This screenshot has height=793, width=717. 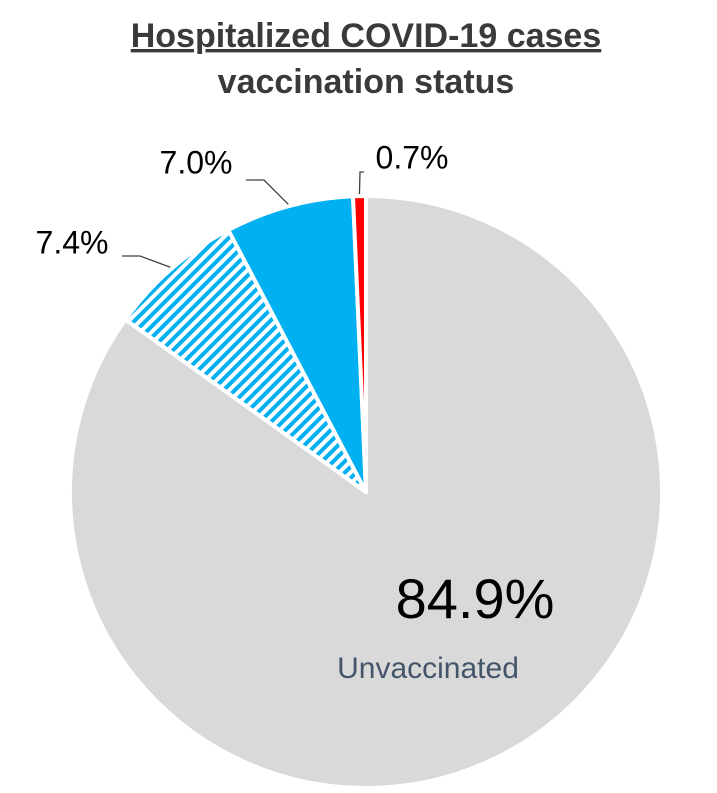 I want to click on data-label: 7.0%, so click(x=196, y=162).